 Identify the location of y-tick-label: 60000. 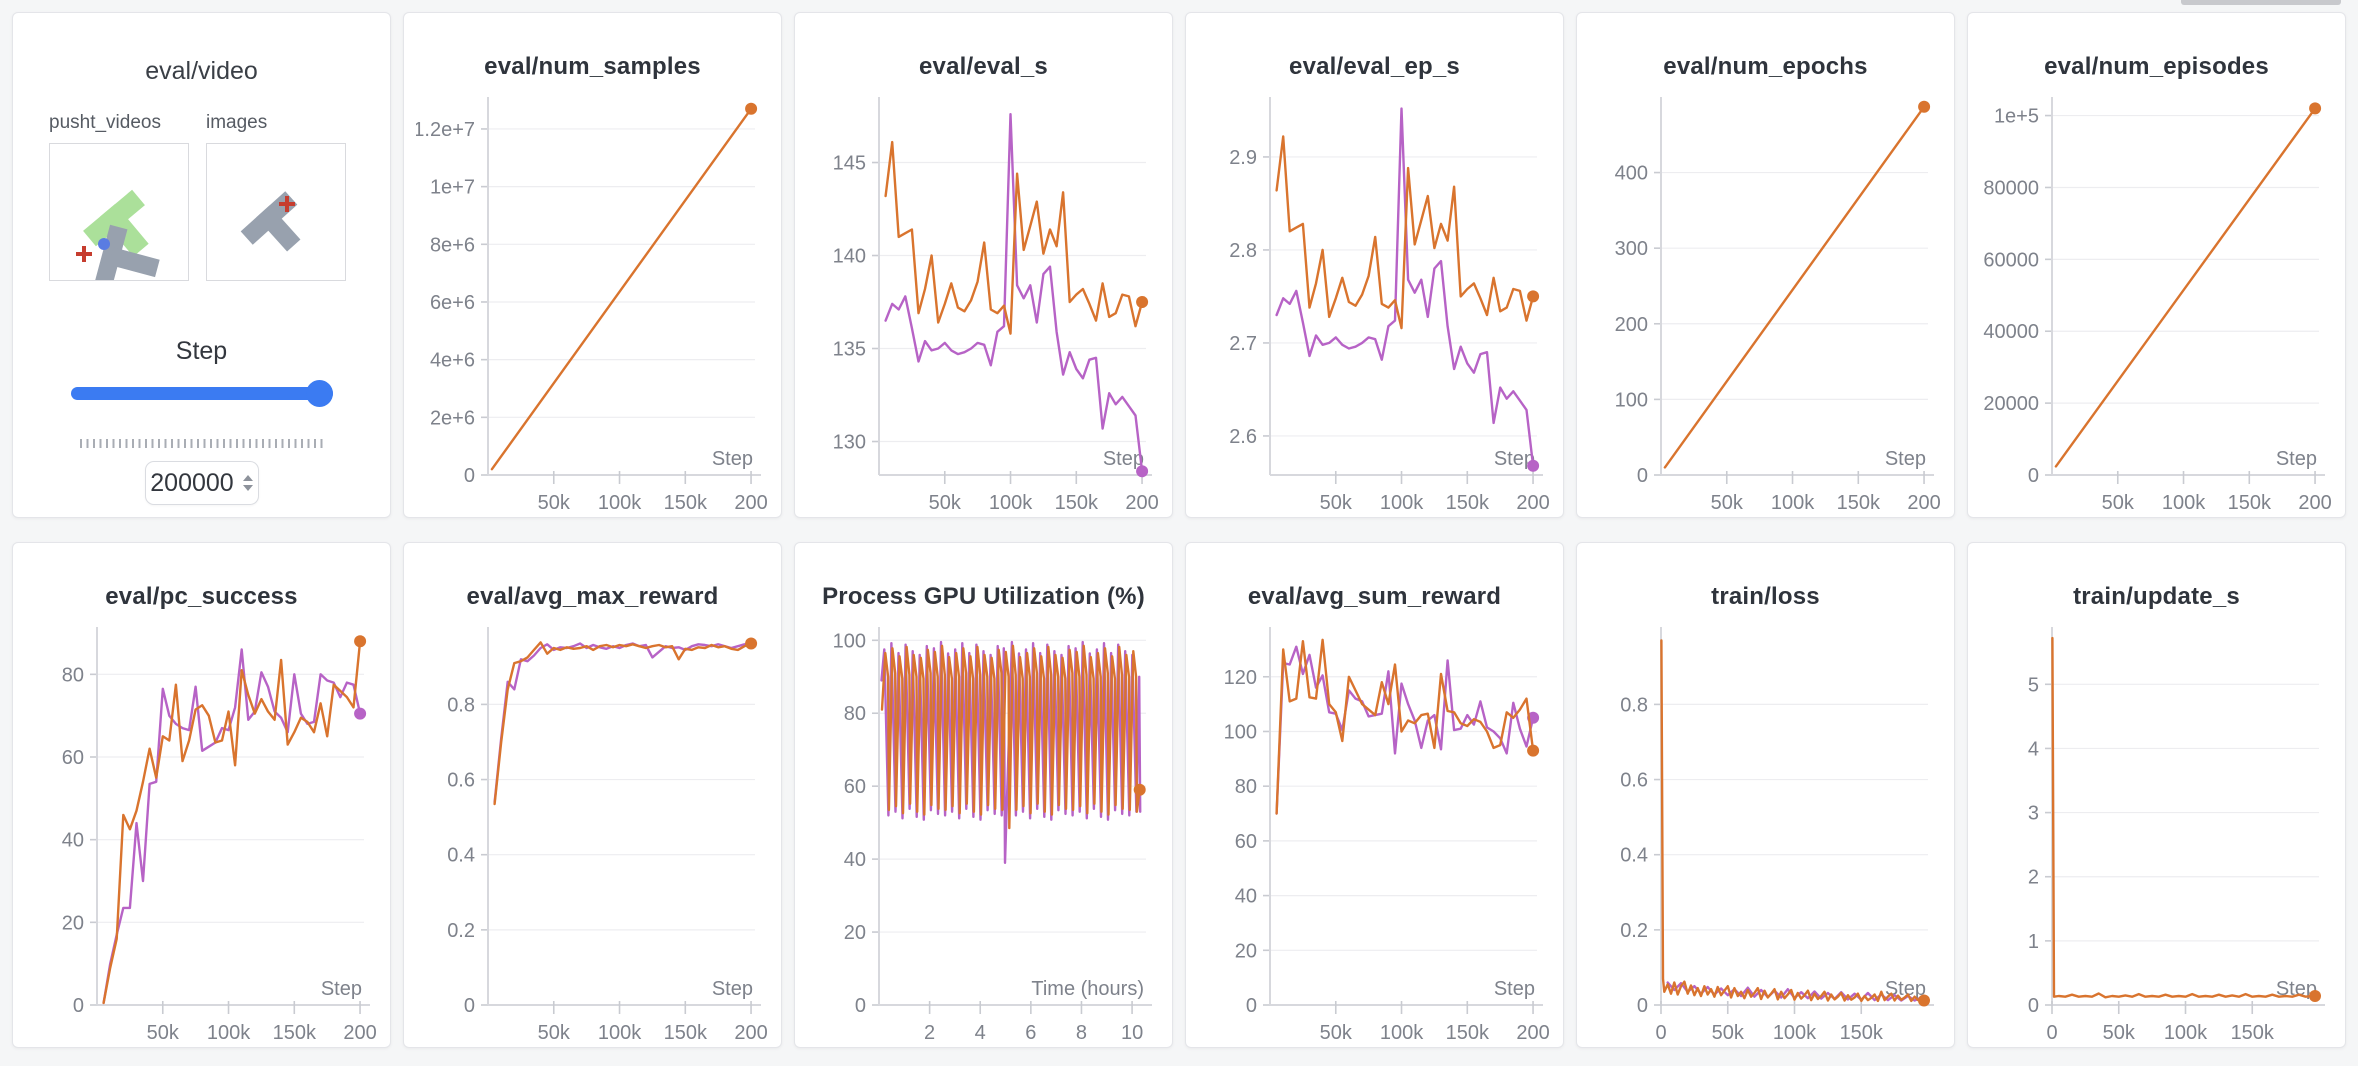
(2011, 260).